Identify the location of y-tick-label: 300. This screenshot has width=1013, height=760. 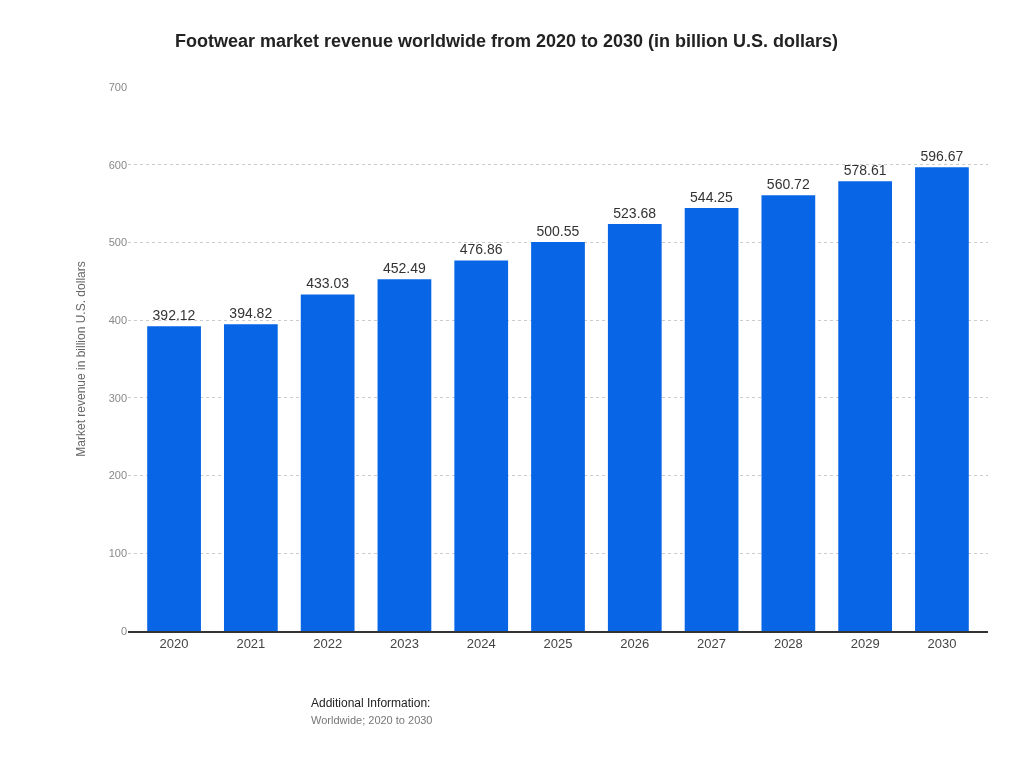
(117, 397).